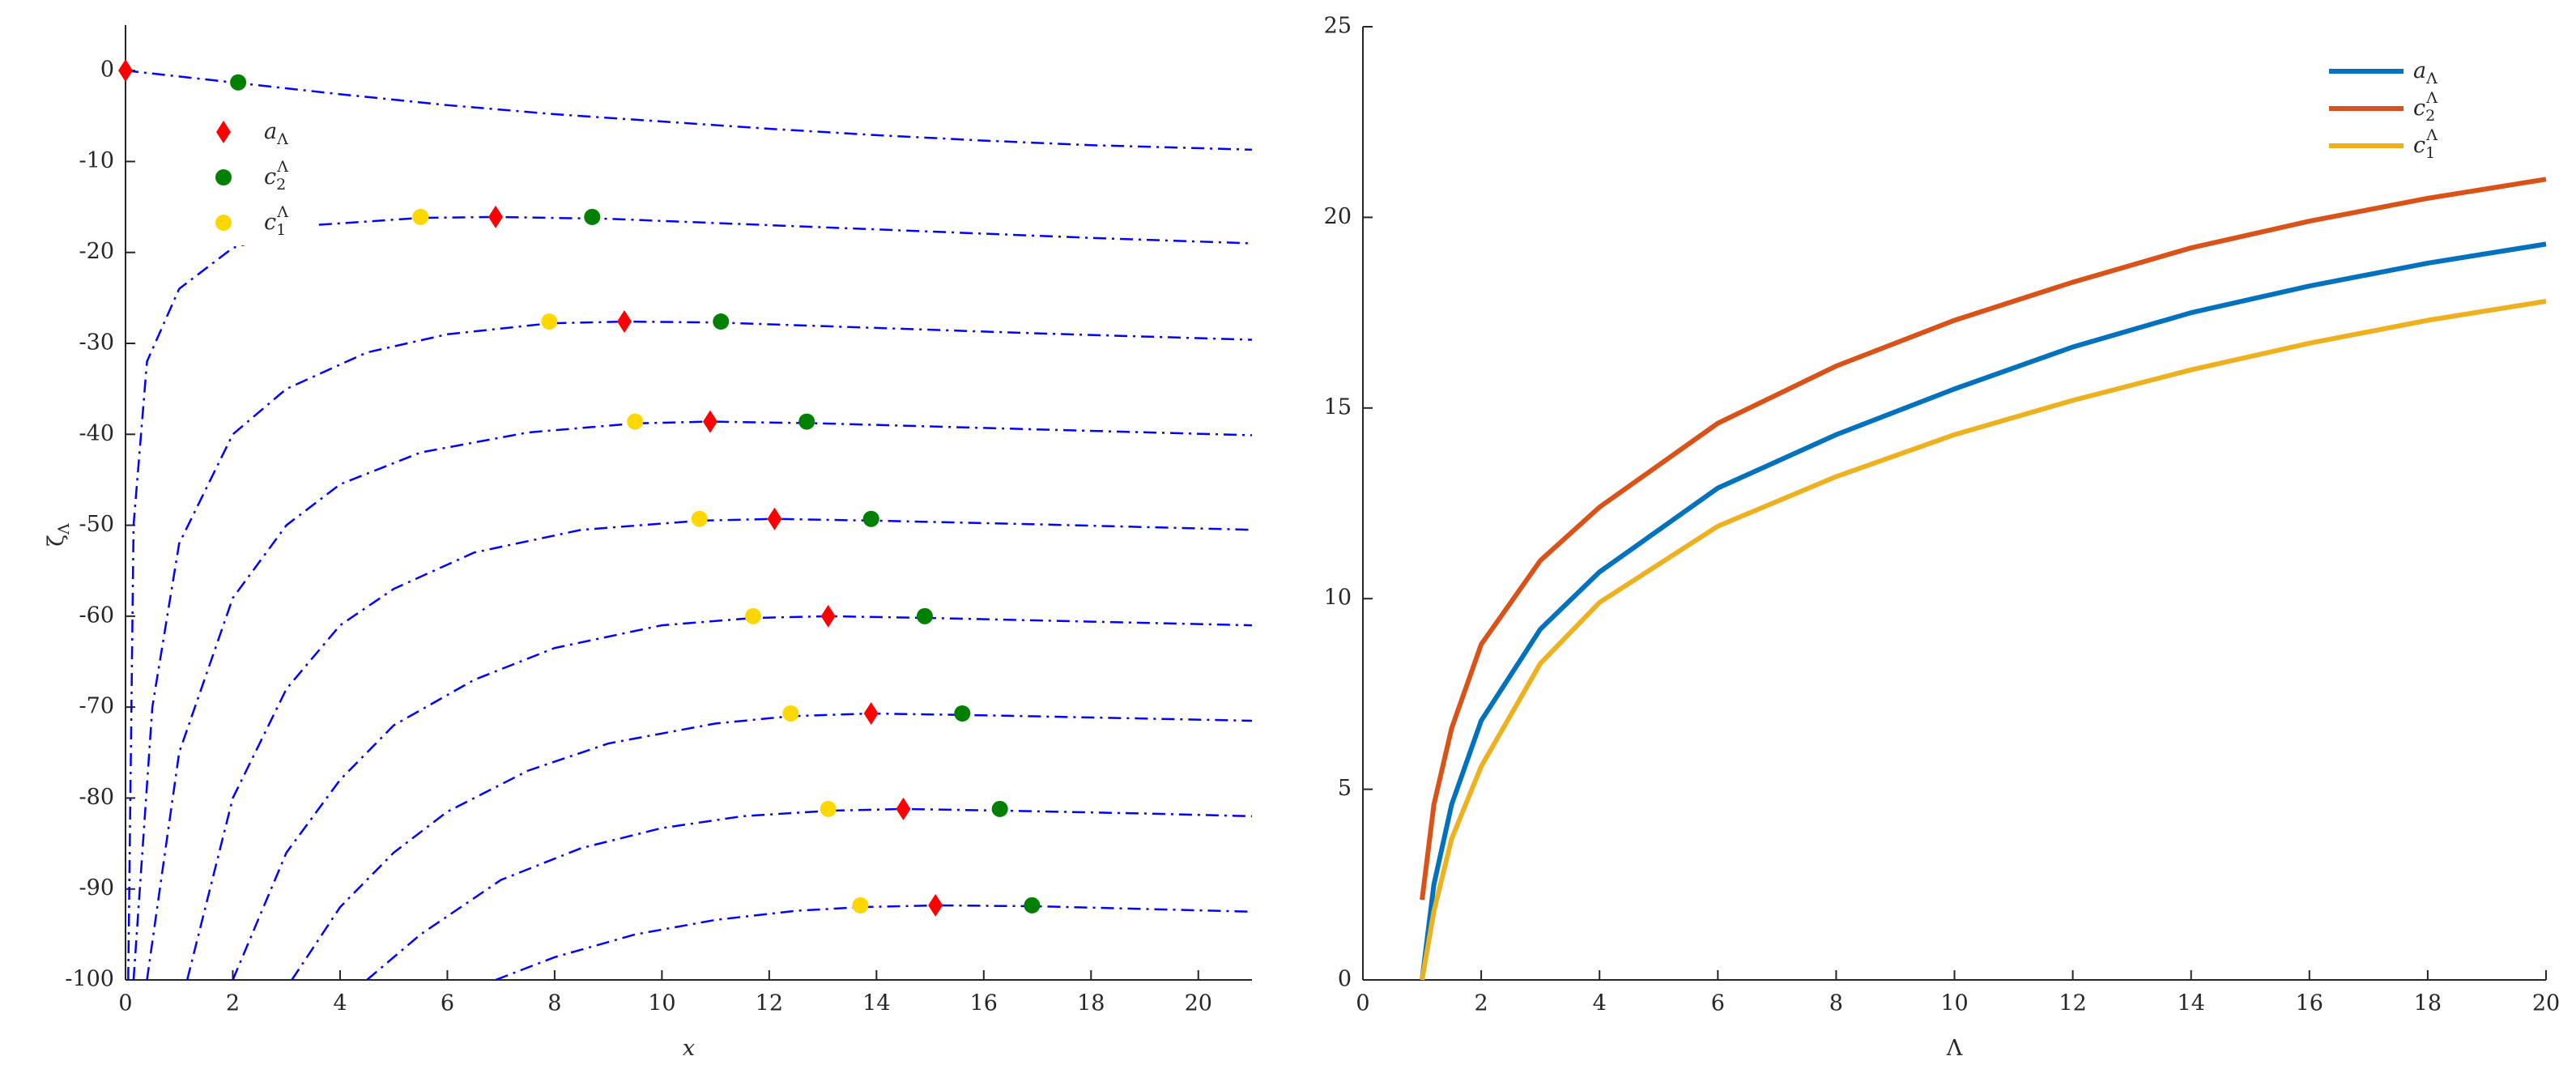 This screenshot has height=1069, width=2576. What do you see at coordinates (59, 535) in the screenshot?
I see `y-axis-label: ζΛ` at bounding box center [59, 535].